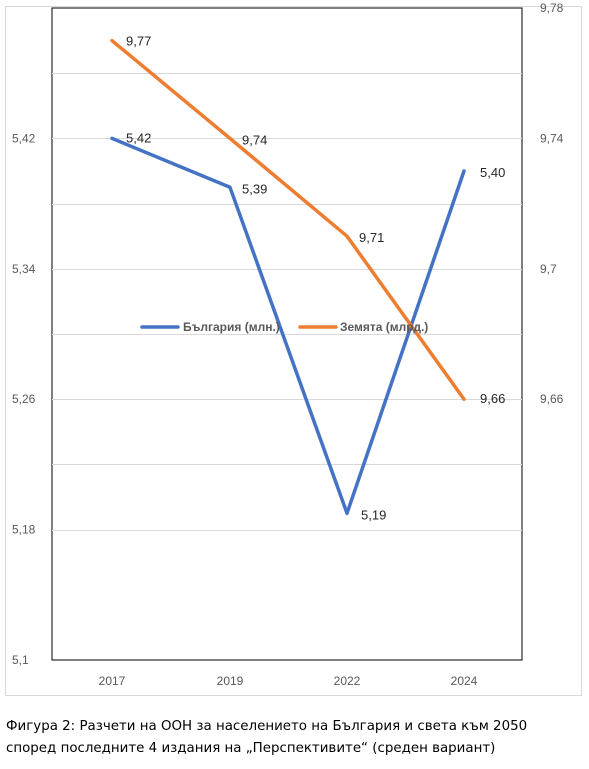 This screenshot has height=769, width=589. What do you see at coordinates (24, 399) in the screenshot?
I see `left-axis-tick-label: 5,26` at bounding box center [24, 399].